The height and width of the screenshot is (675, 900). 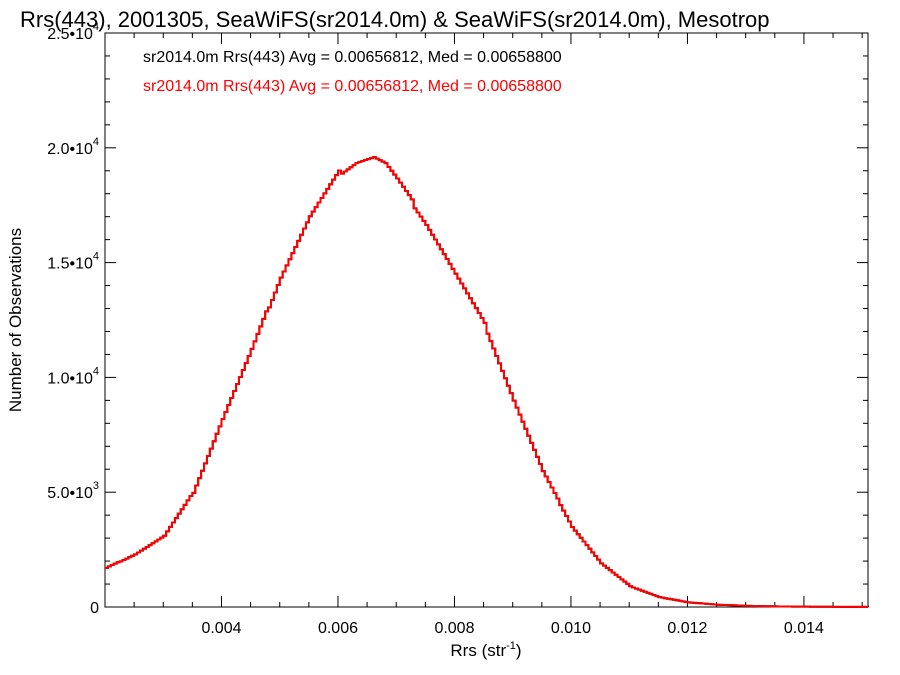 I want to click on x-tick-label: 0.008, so click(x=454, y=628).